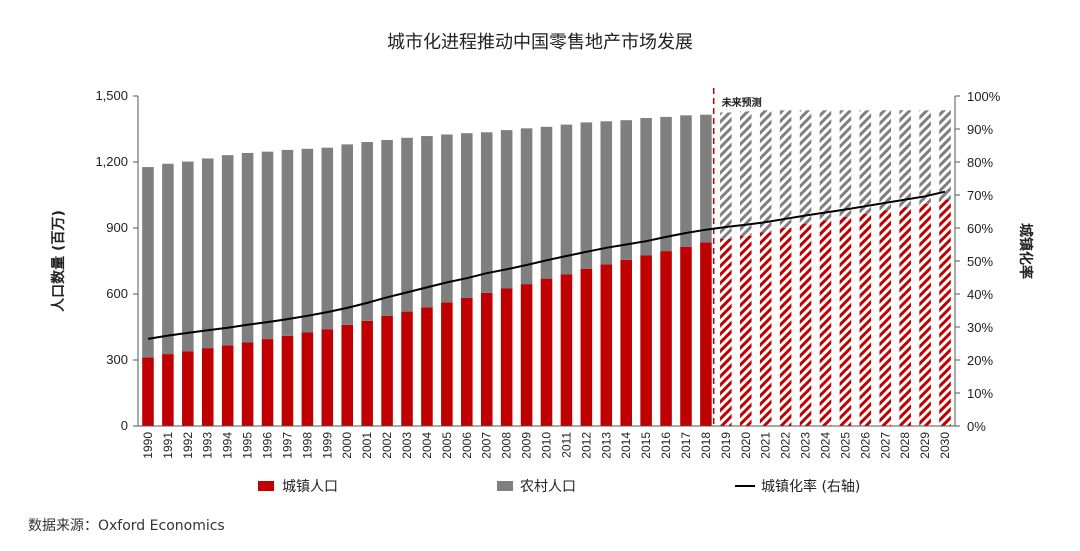 This screenshot has height=551, width=1080. Describe the element at coordinates (307, 445) in the screenshot. I see `x-tick-label: 1998` at that location.